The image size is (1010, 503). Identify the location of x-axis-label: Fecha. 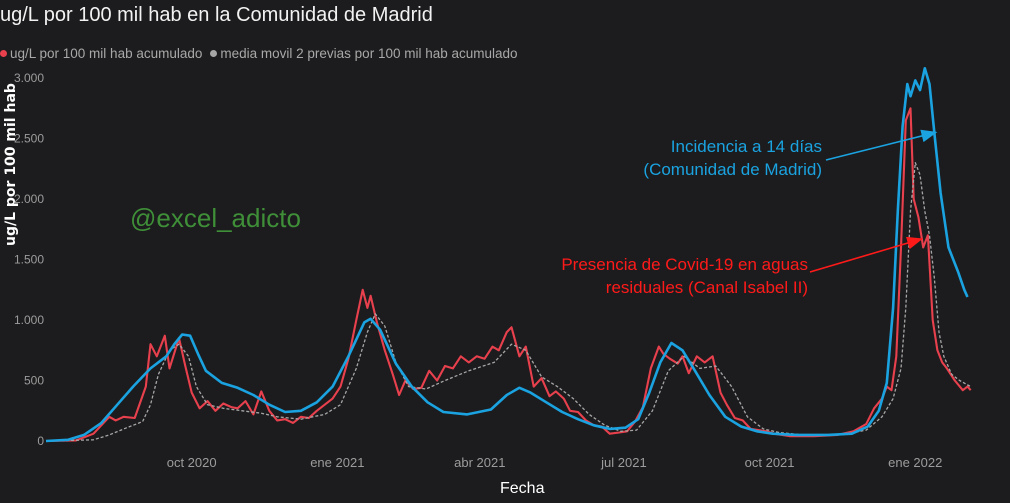
(522, 488).